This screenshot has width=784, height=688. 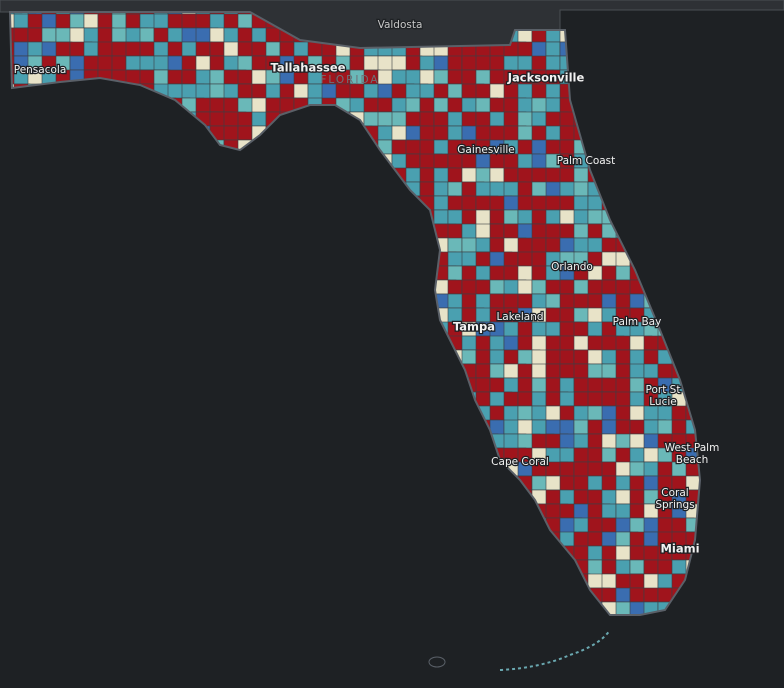 What do you see at coordinates (40, 70) in the screenshot?
I see `place-label: Pensacola` at bounding box center [40, 70].